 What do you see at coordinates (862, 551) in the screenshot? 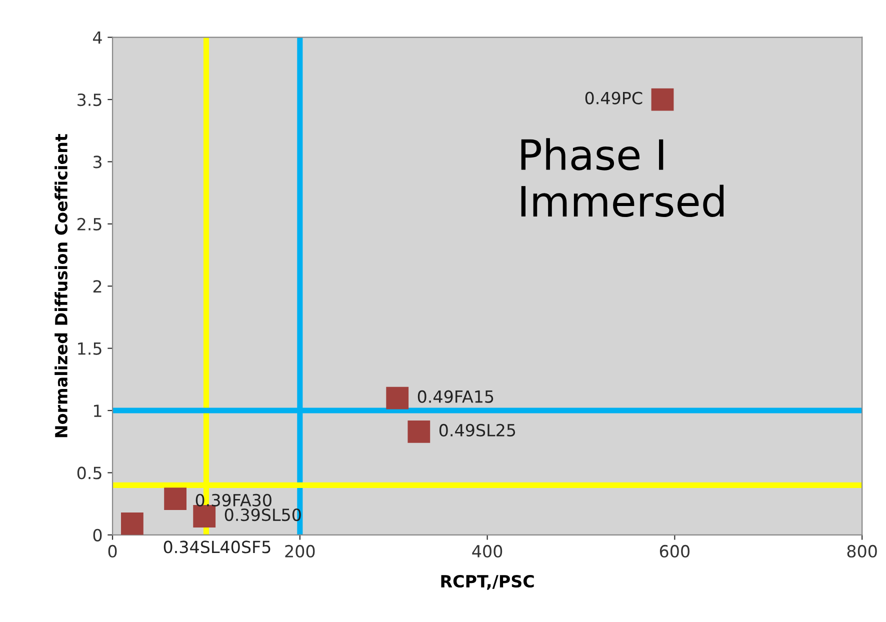
I see `x-tick-label: 800` at bounding box center [862, 551].